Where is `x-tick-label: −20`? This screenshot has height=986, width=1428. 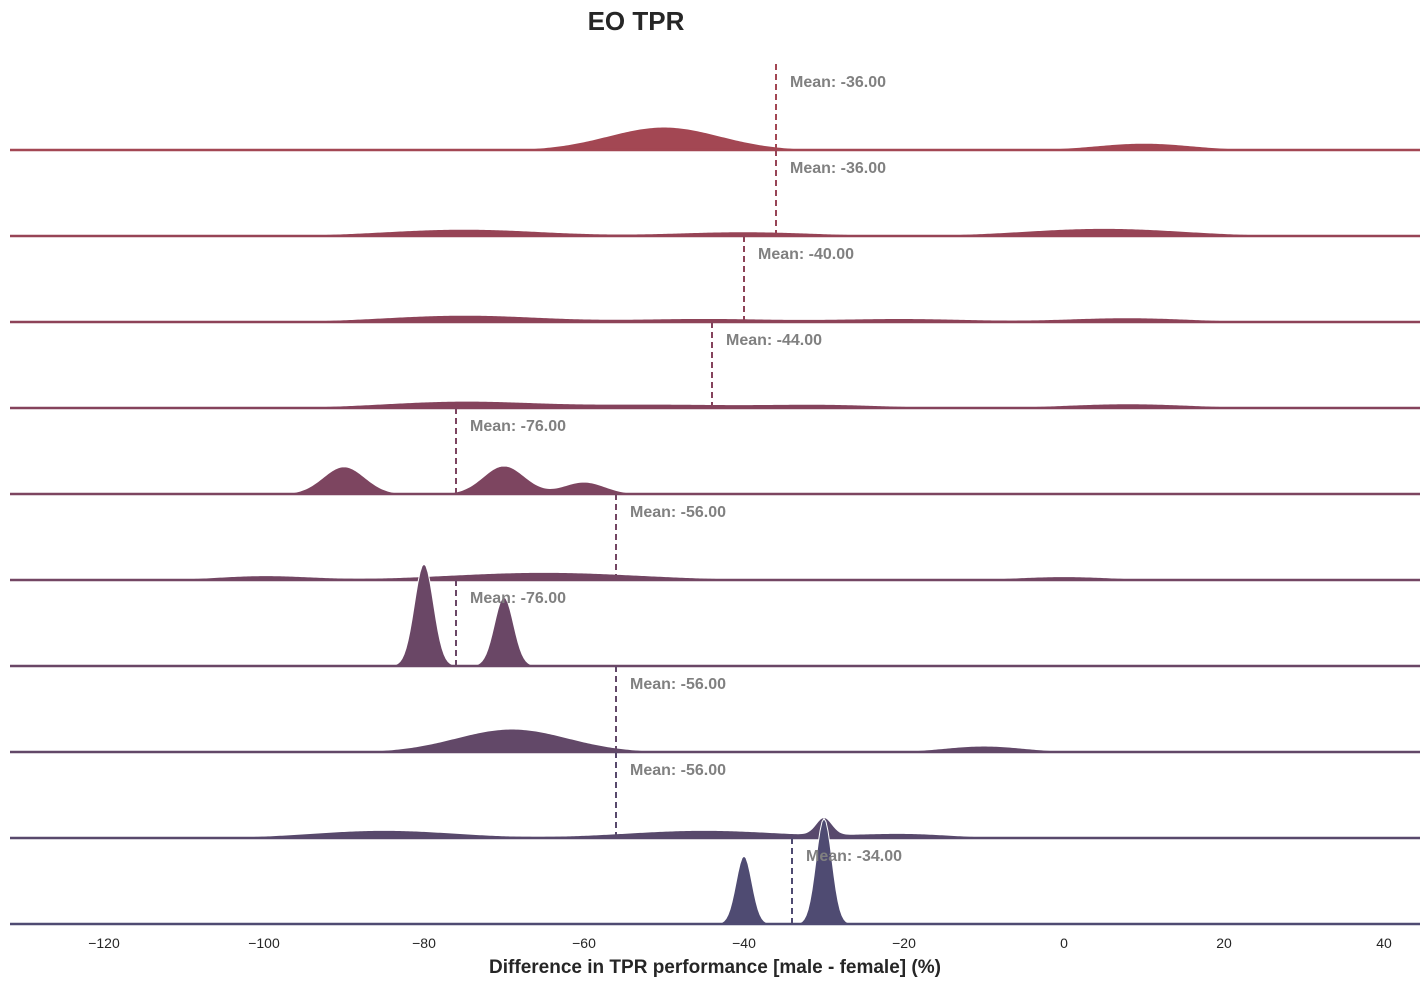 x-tick-label: −20 is located at coordinates (904, 943).